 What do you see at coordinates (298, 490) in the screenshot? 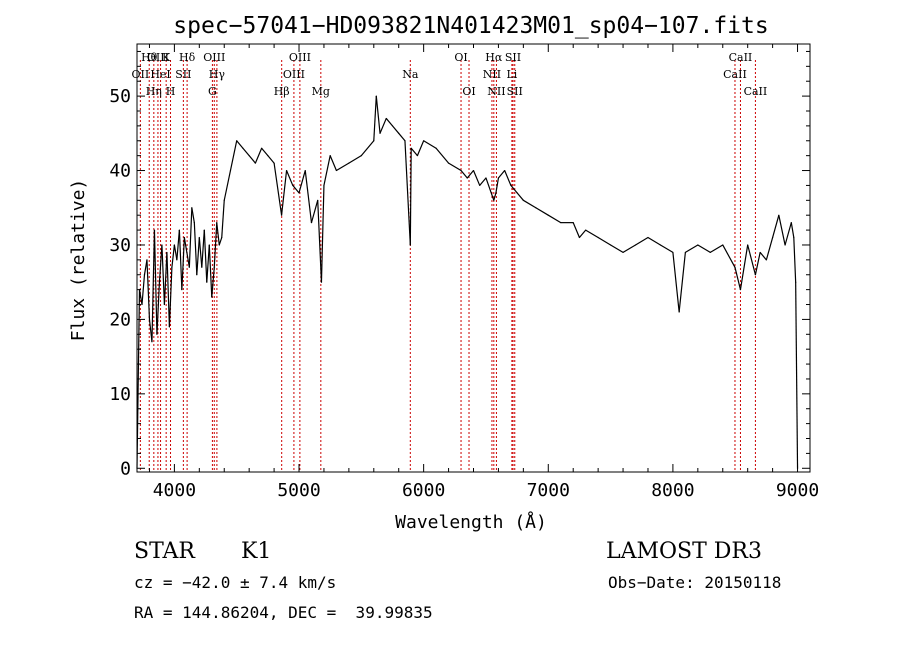
I see `x-tick-label-1: 5000` at bounding box center [298, 490].